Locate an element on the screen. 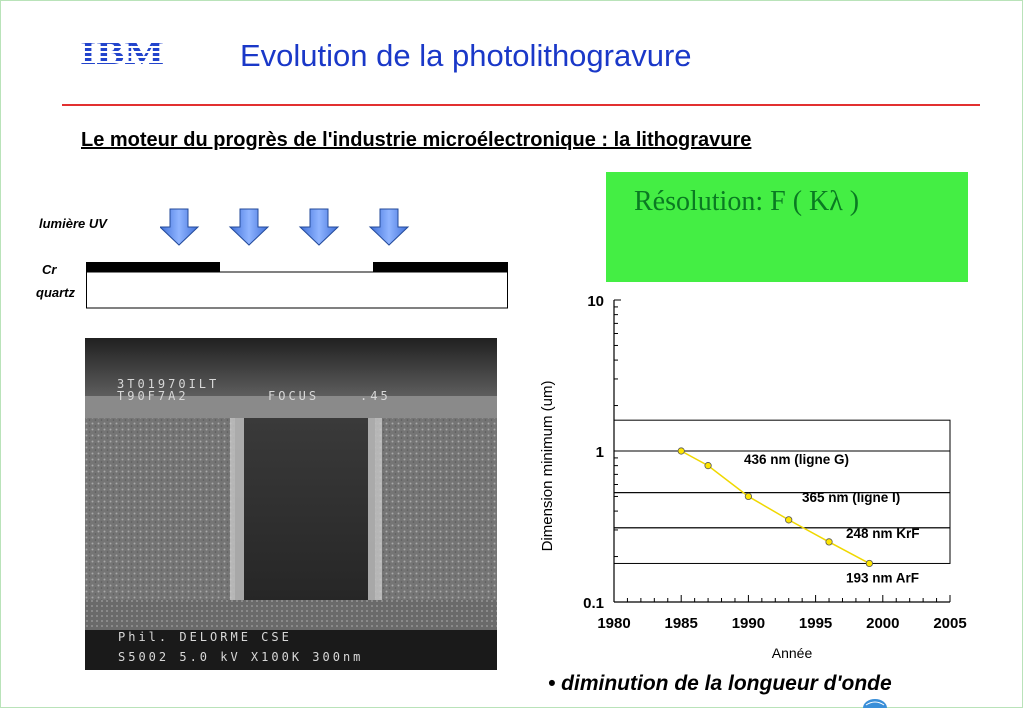 This screenshot has width=1023, height=708. wavelength-band is located at coordinates (782, 435).